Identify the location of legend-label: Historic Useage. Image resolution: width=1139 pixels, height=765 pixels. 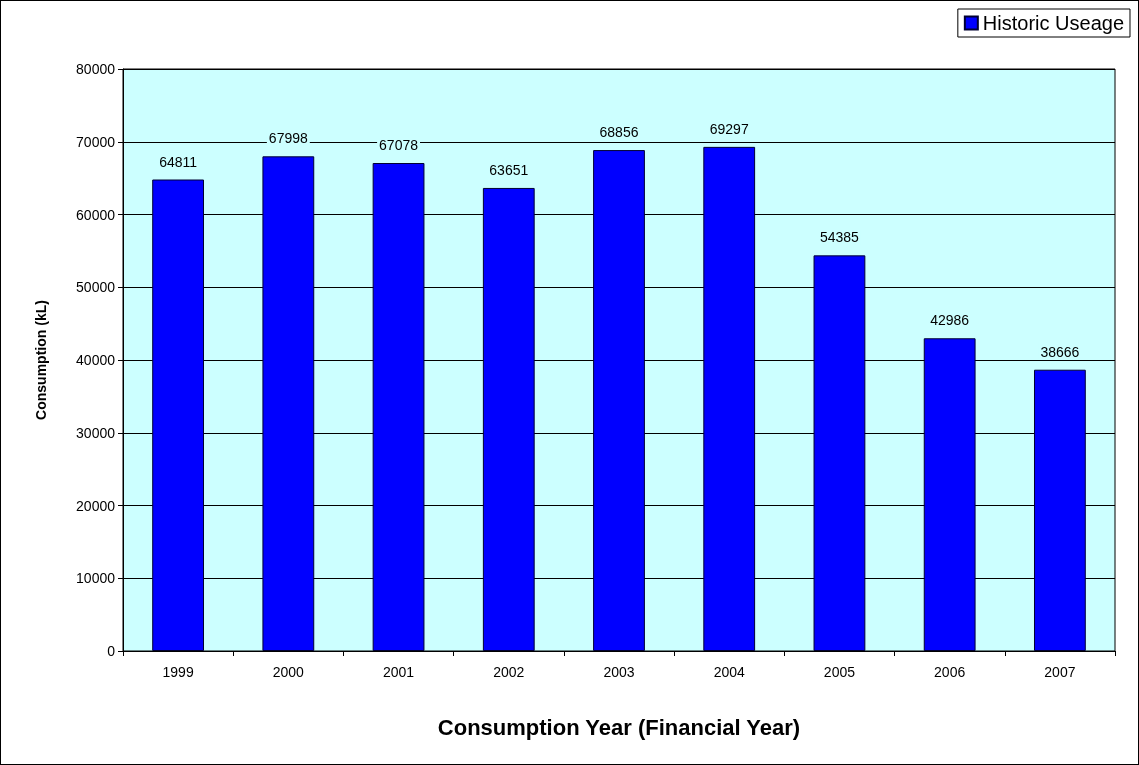
(1053, 23).